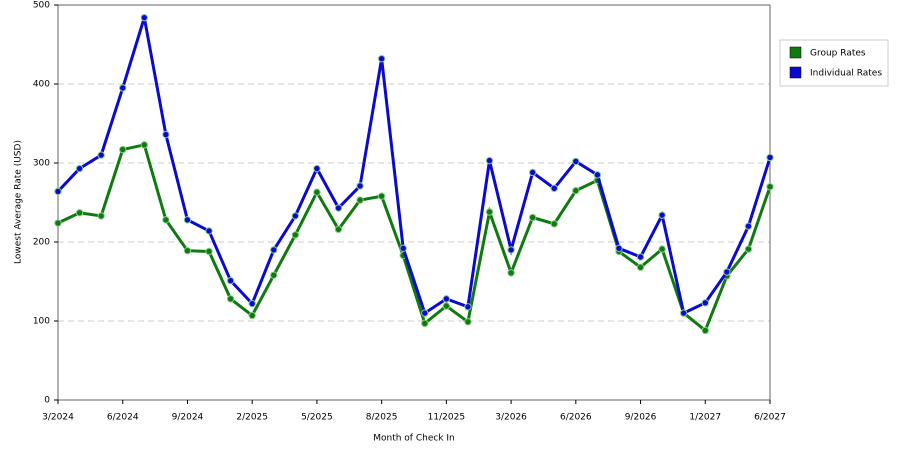  I want to click on legend-label: Individual Rates, so click(846, 74).